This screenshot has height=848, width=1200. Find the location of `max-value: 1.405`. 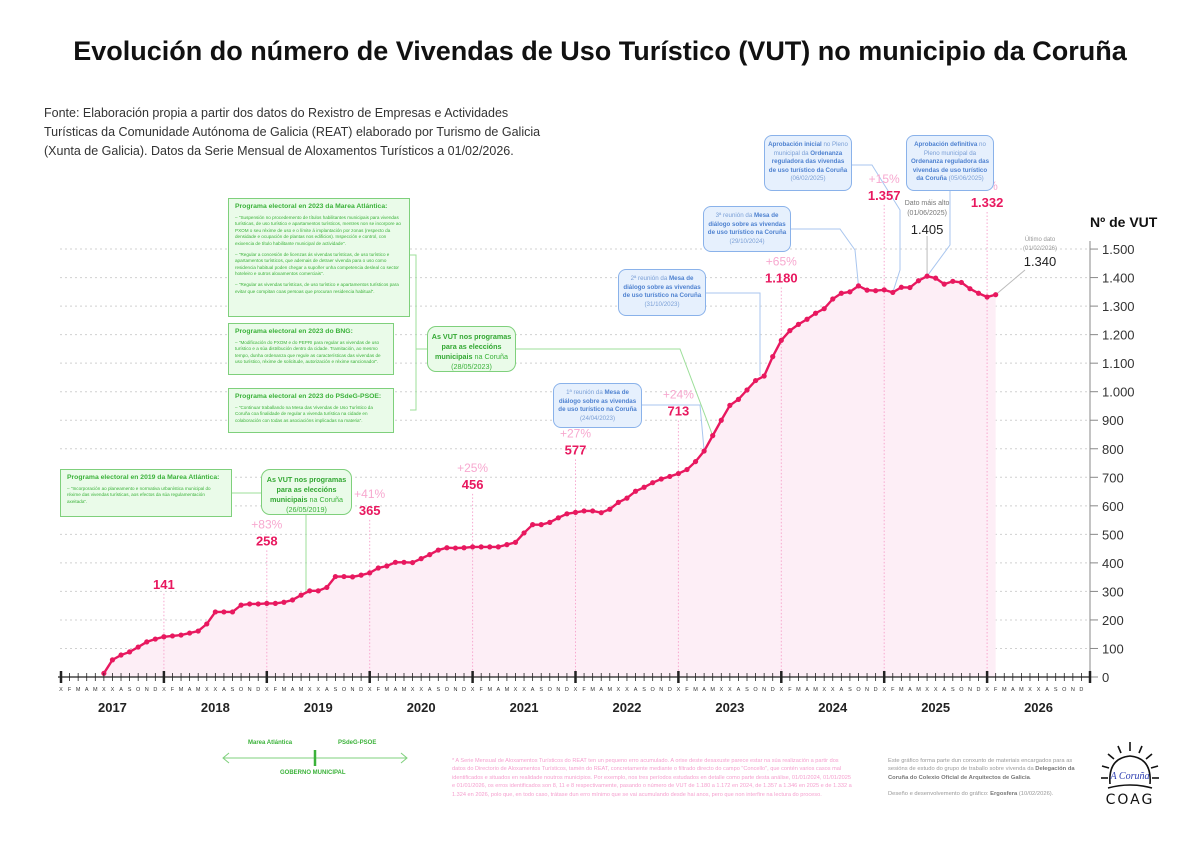

max-value: 1.405 is located at coordinates (927, 229).